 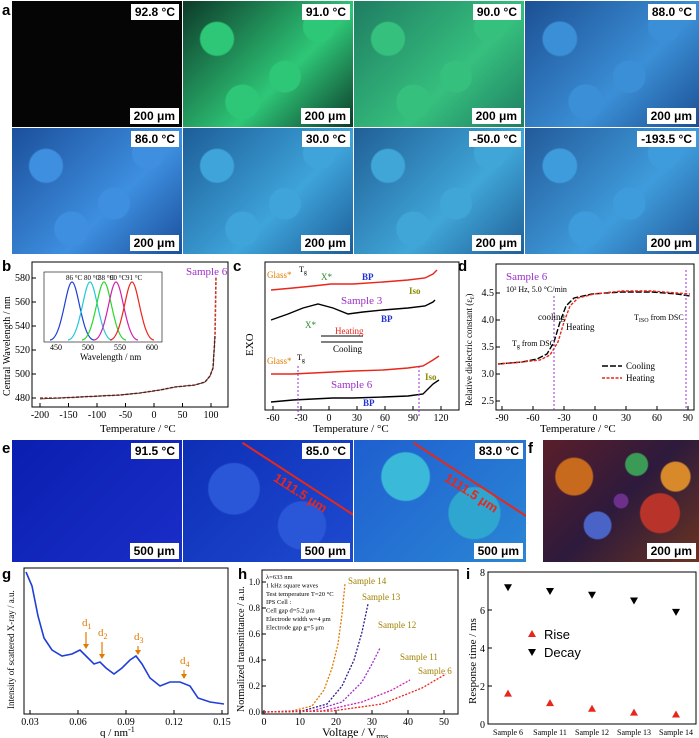 I want to click on panel-h-curve-sample11, so click(x=337, y=696).